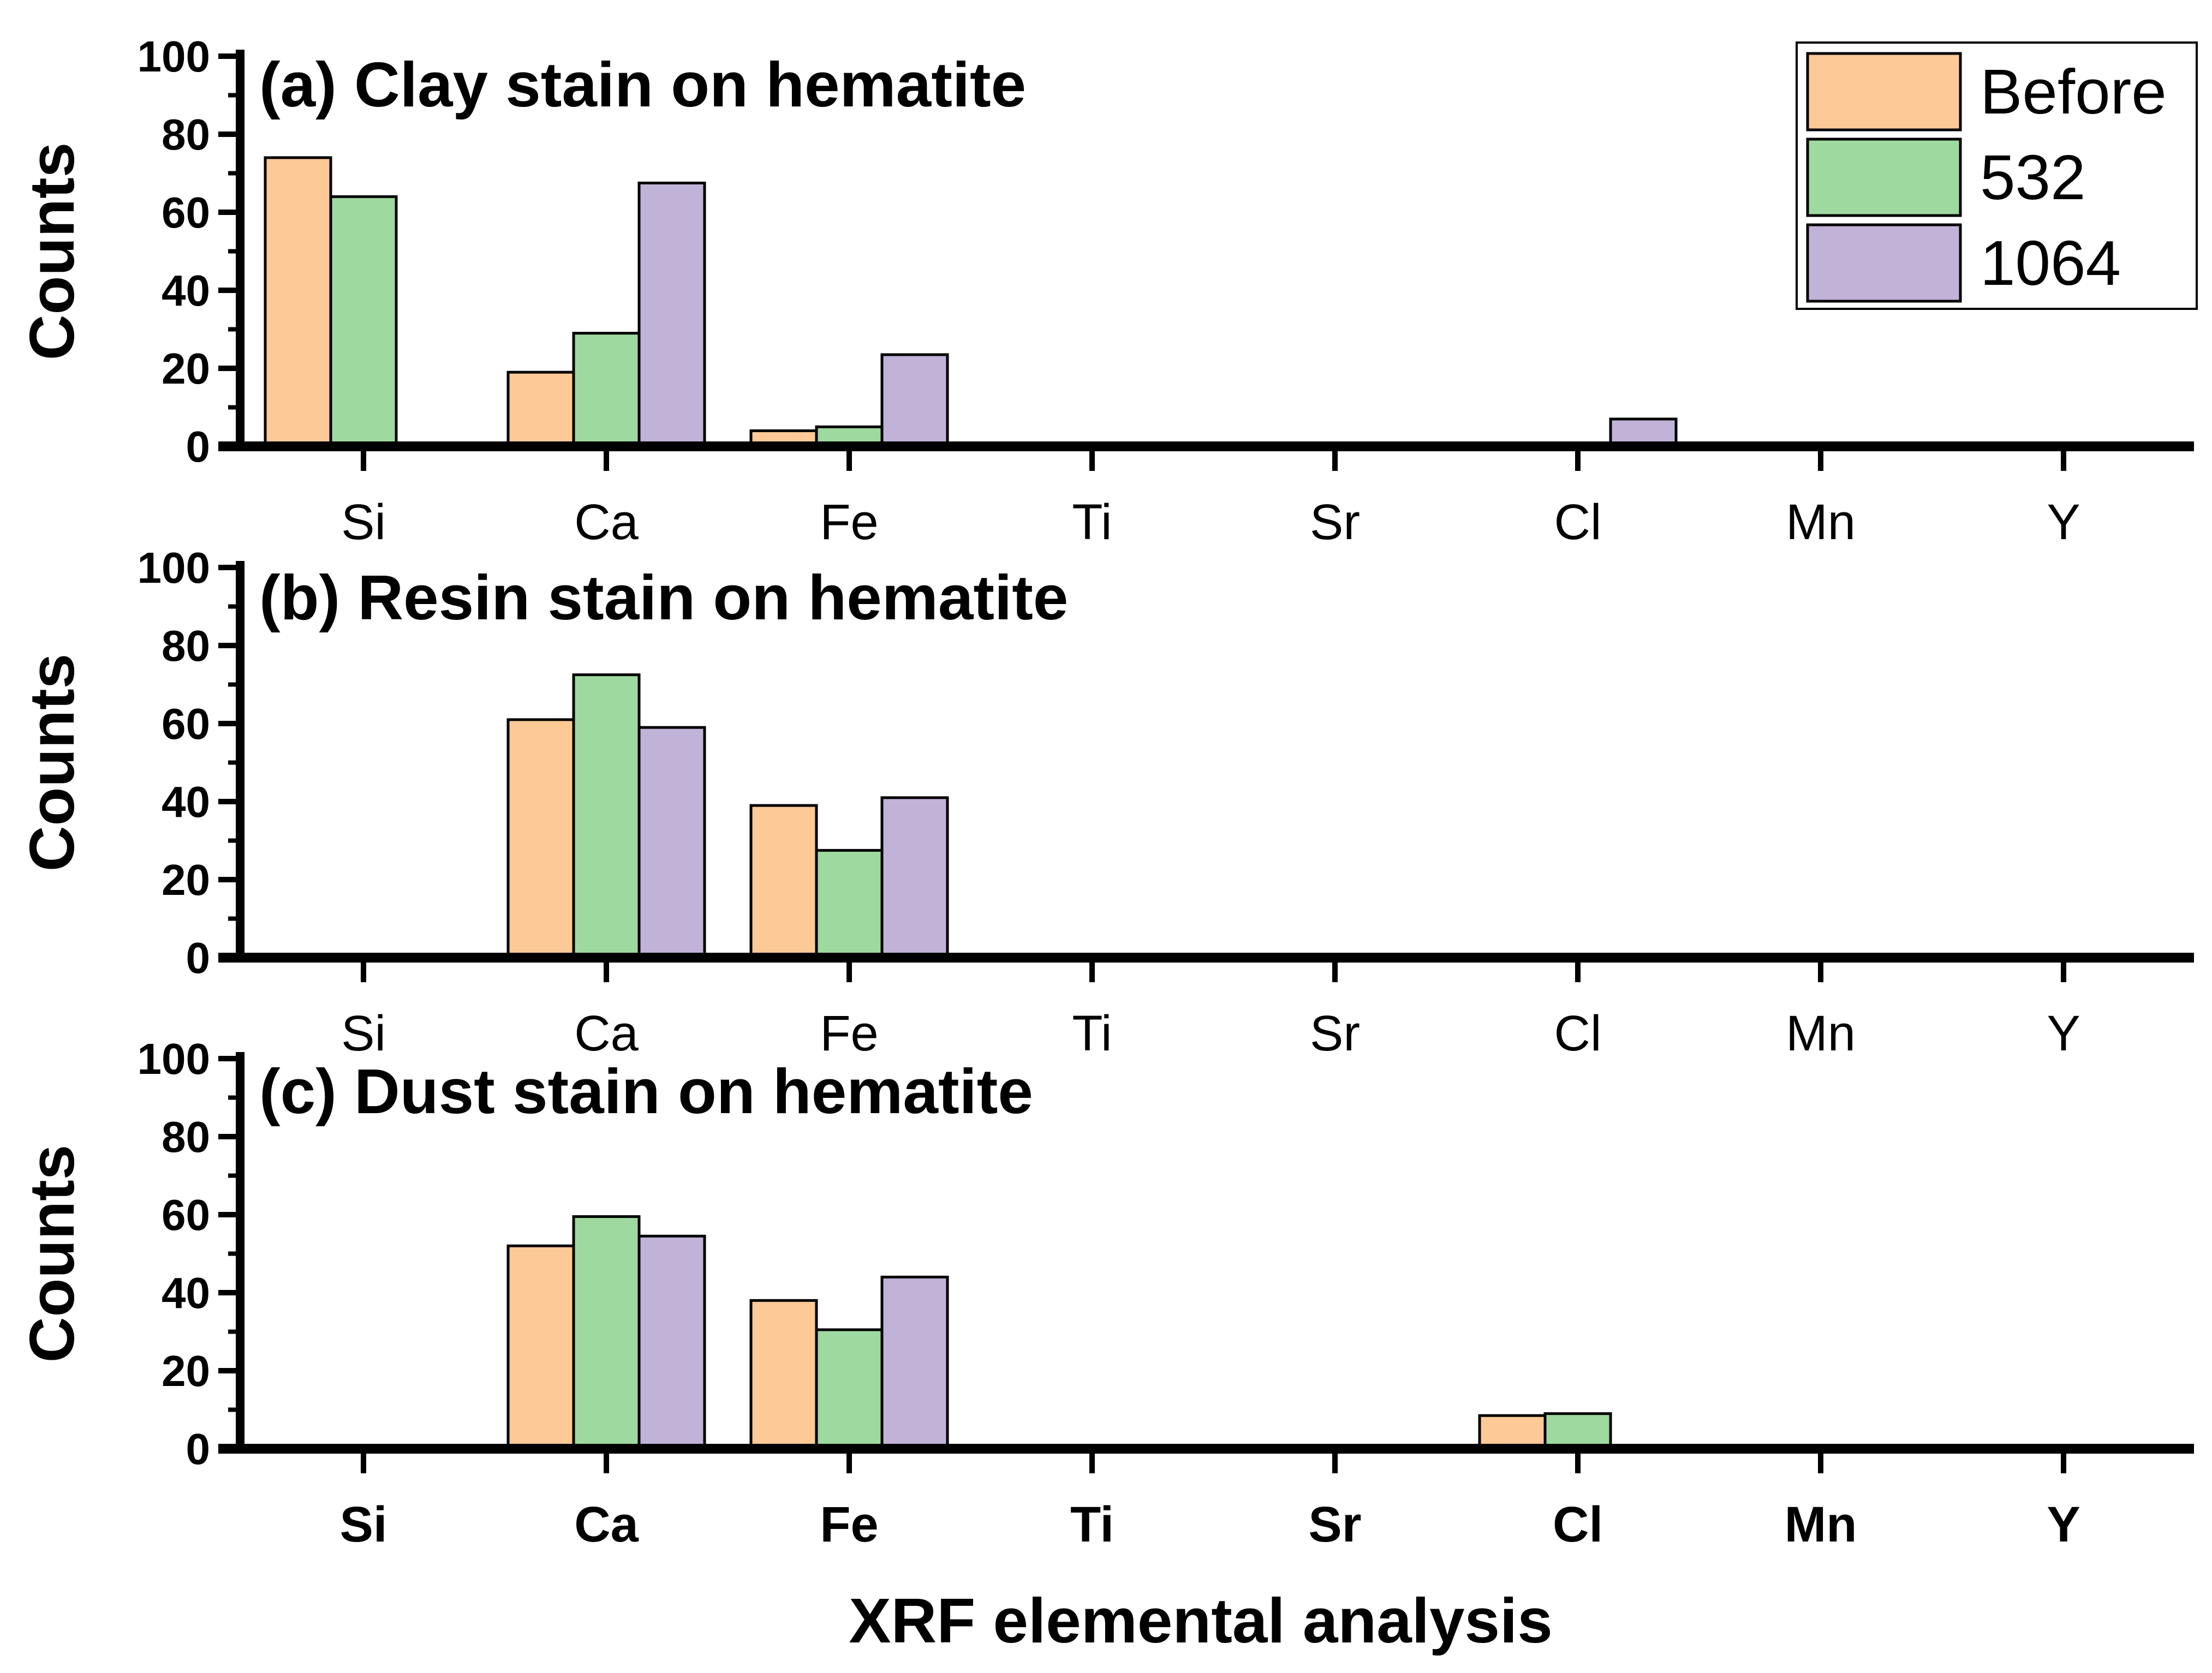 The image size is (2212, 1673). Describe the element at coordinates (2073, 91) in the screenshot. I see `legend-label-Before: Before` at that location.